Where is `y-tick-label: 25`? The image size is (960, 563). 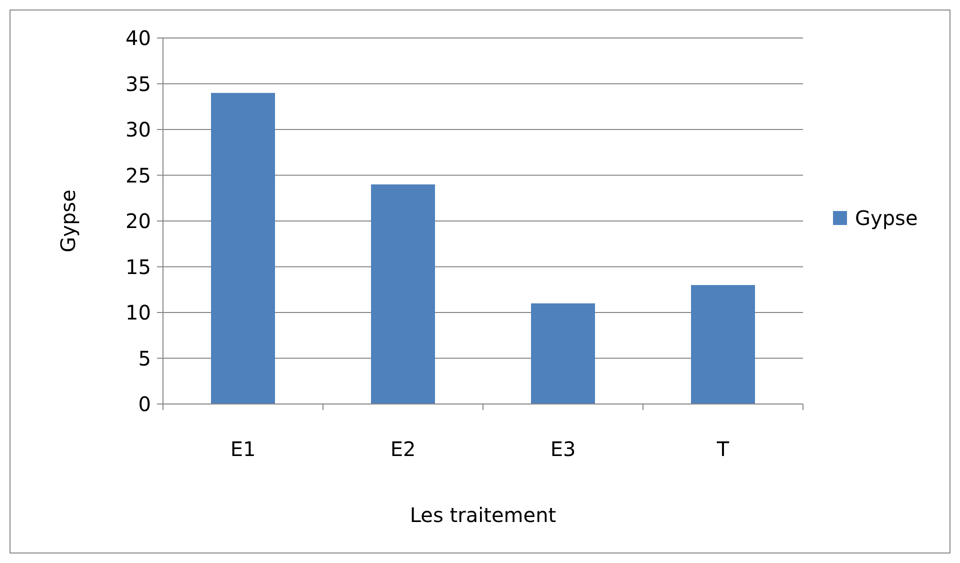
y-tick-label: 25 is located at coordinates (138, 175).